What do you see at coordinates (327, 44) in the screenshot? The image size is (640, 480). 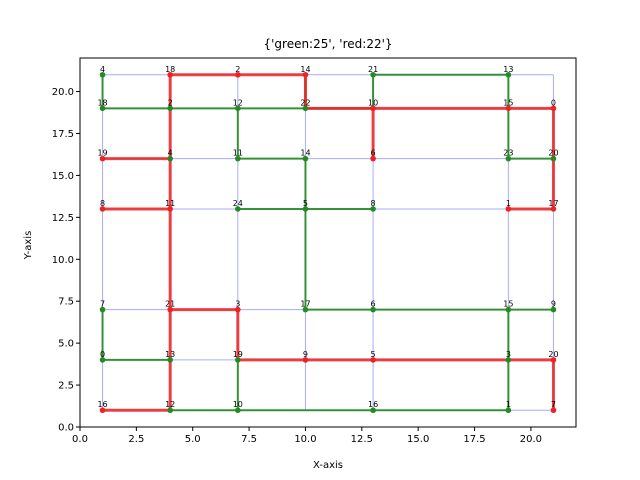 I see `chart-title: {'green:25', 'red:22'}` at bounding box center [327, 44].